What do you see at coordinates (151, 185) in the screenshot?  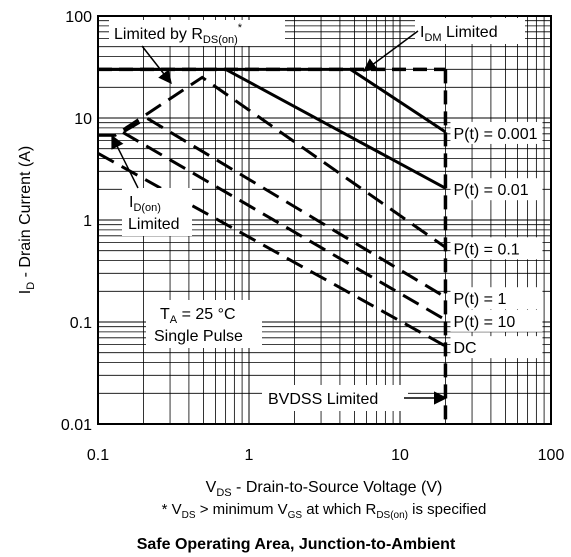 I see `idon-annotation: ID(on) Limited` at bounding box center [151, 185].